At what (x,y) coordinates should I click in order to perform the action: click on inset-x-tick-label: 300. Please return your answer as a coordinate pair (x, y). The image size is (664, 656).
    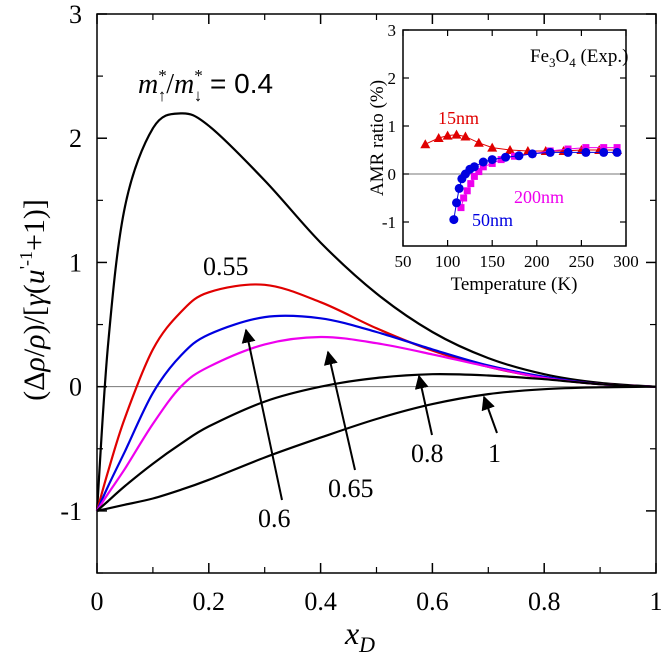
    Looking at the image, I should click on (626, 261).